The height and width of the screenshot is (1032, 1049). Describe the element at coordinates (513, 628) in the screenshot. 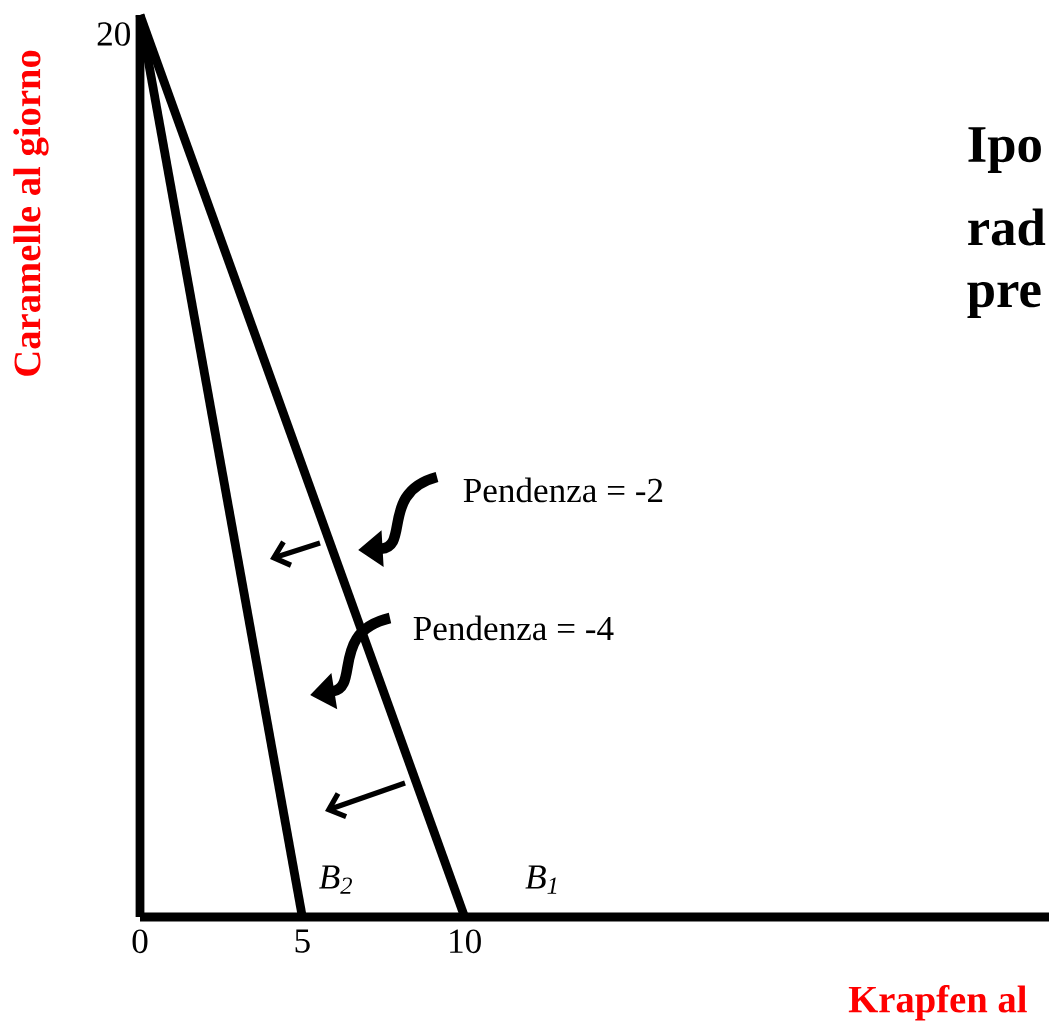

I see `annotation: Pendenza = -4` at that location.